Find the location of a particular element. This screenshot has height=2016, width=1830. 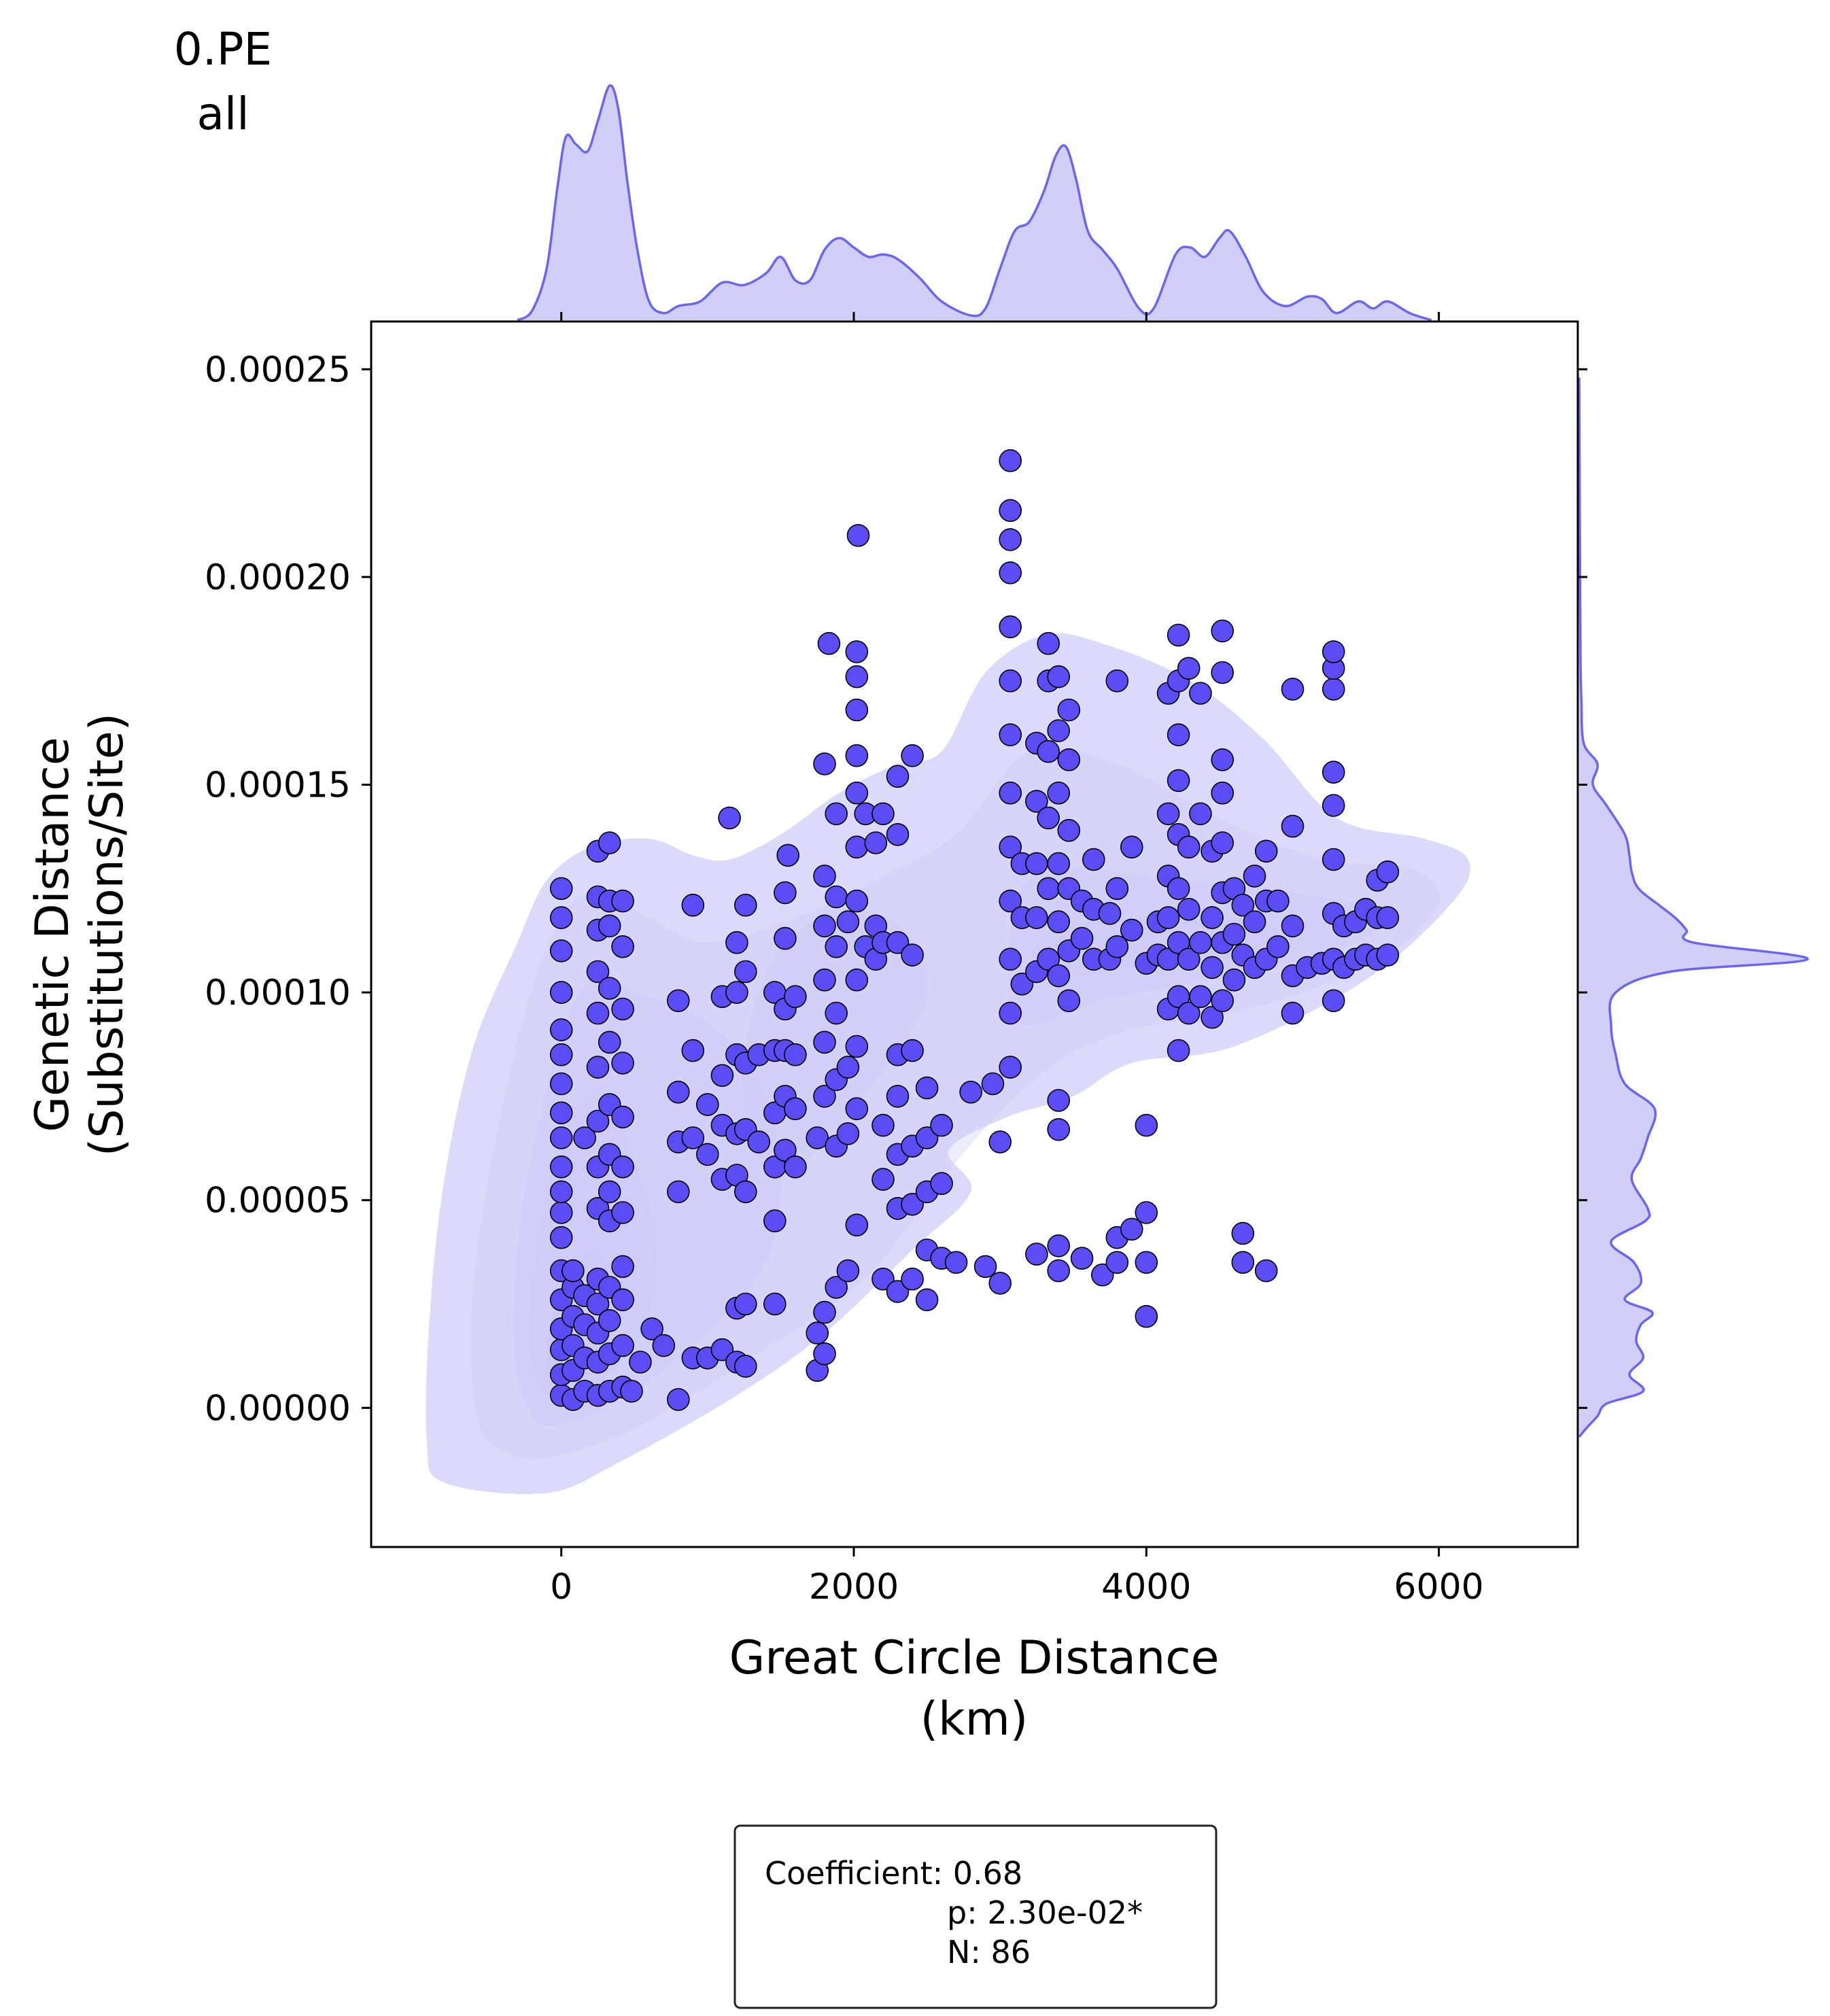

x-tick-label: 4000 is located at coordinates (1146, 1587).